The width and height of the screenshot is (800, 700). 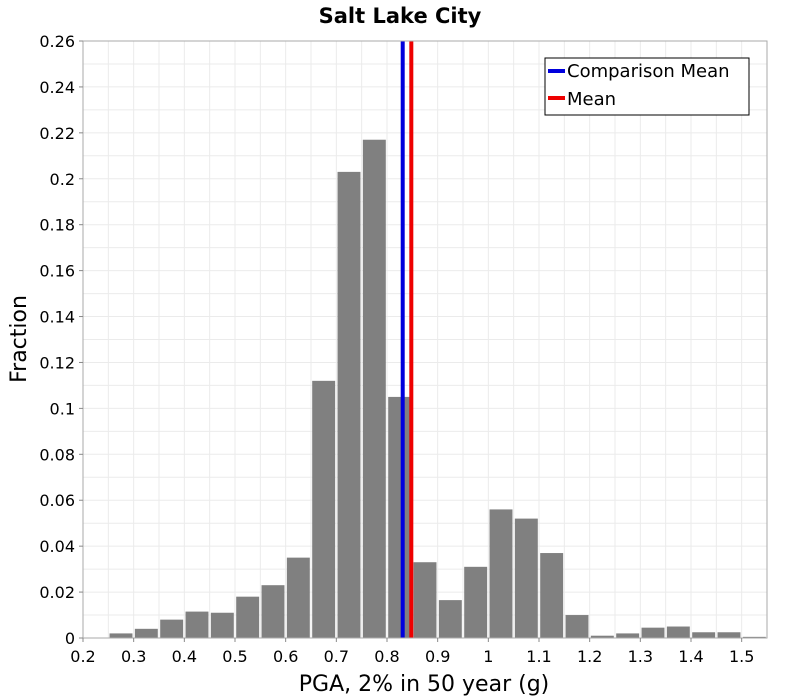 I want to click on x-tick-label: 1.3, so click(x=640, y=656).